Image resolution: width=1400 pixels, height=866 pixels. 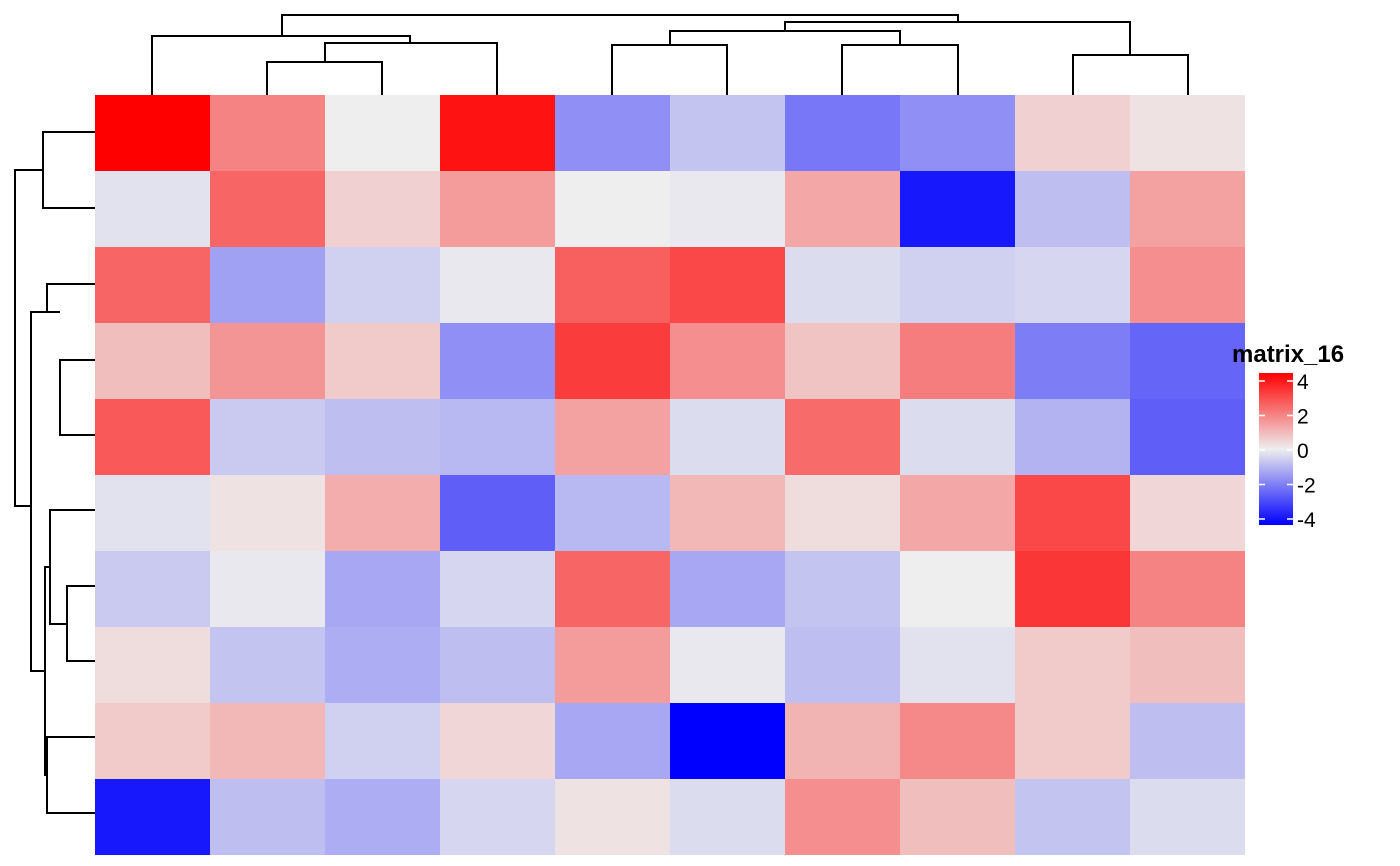 I want to click on legend-tick-label: -4, so click(x=1306, y=520).